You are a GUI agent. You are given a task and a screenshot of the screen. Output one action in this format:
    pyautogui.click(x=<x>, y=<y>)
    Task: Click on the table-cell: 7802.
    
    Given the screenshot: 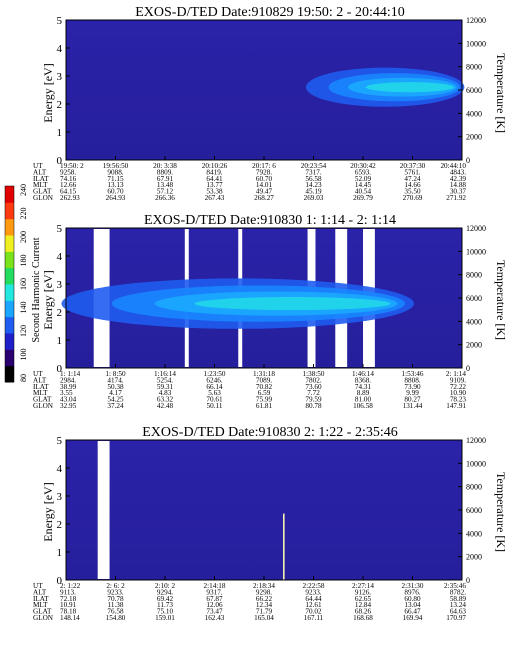 What is the action you would take?
    pyautogui.click(x=313, y=380)
    